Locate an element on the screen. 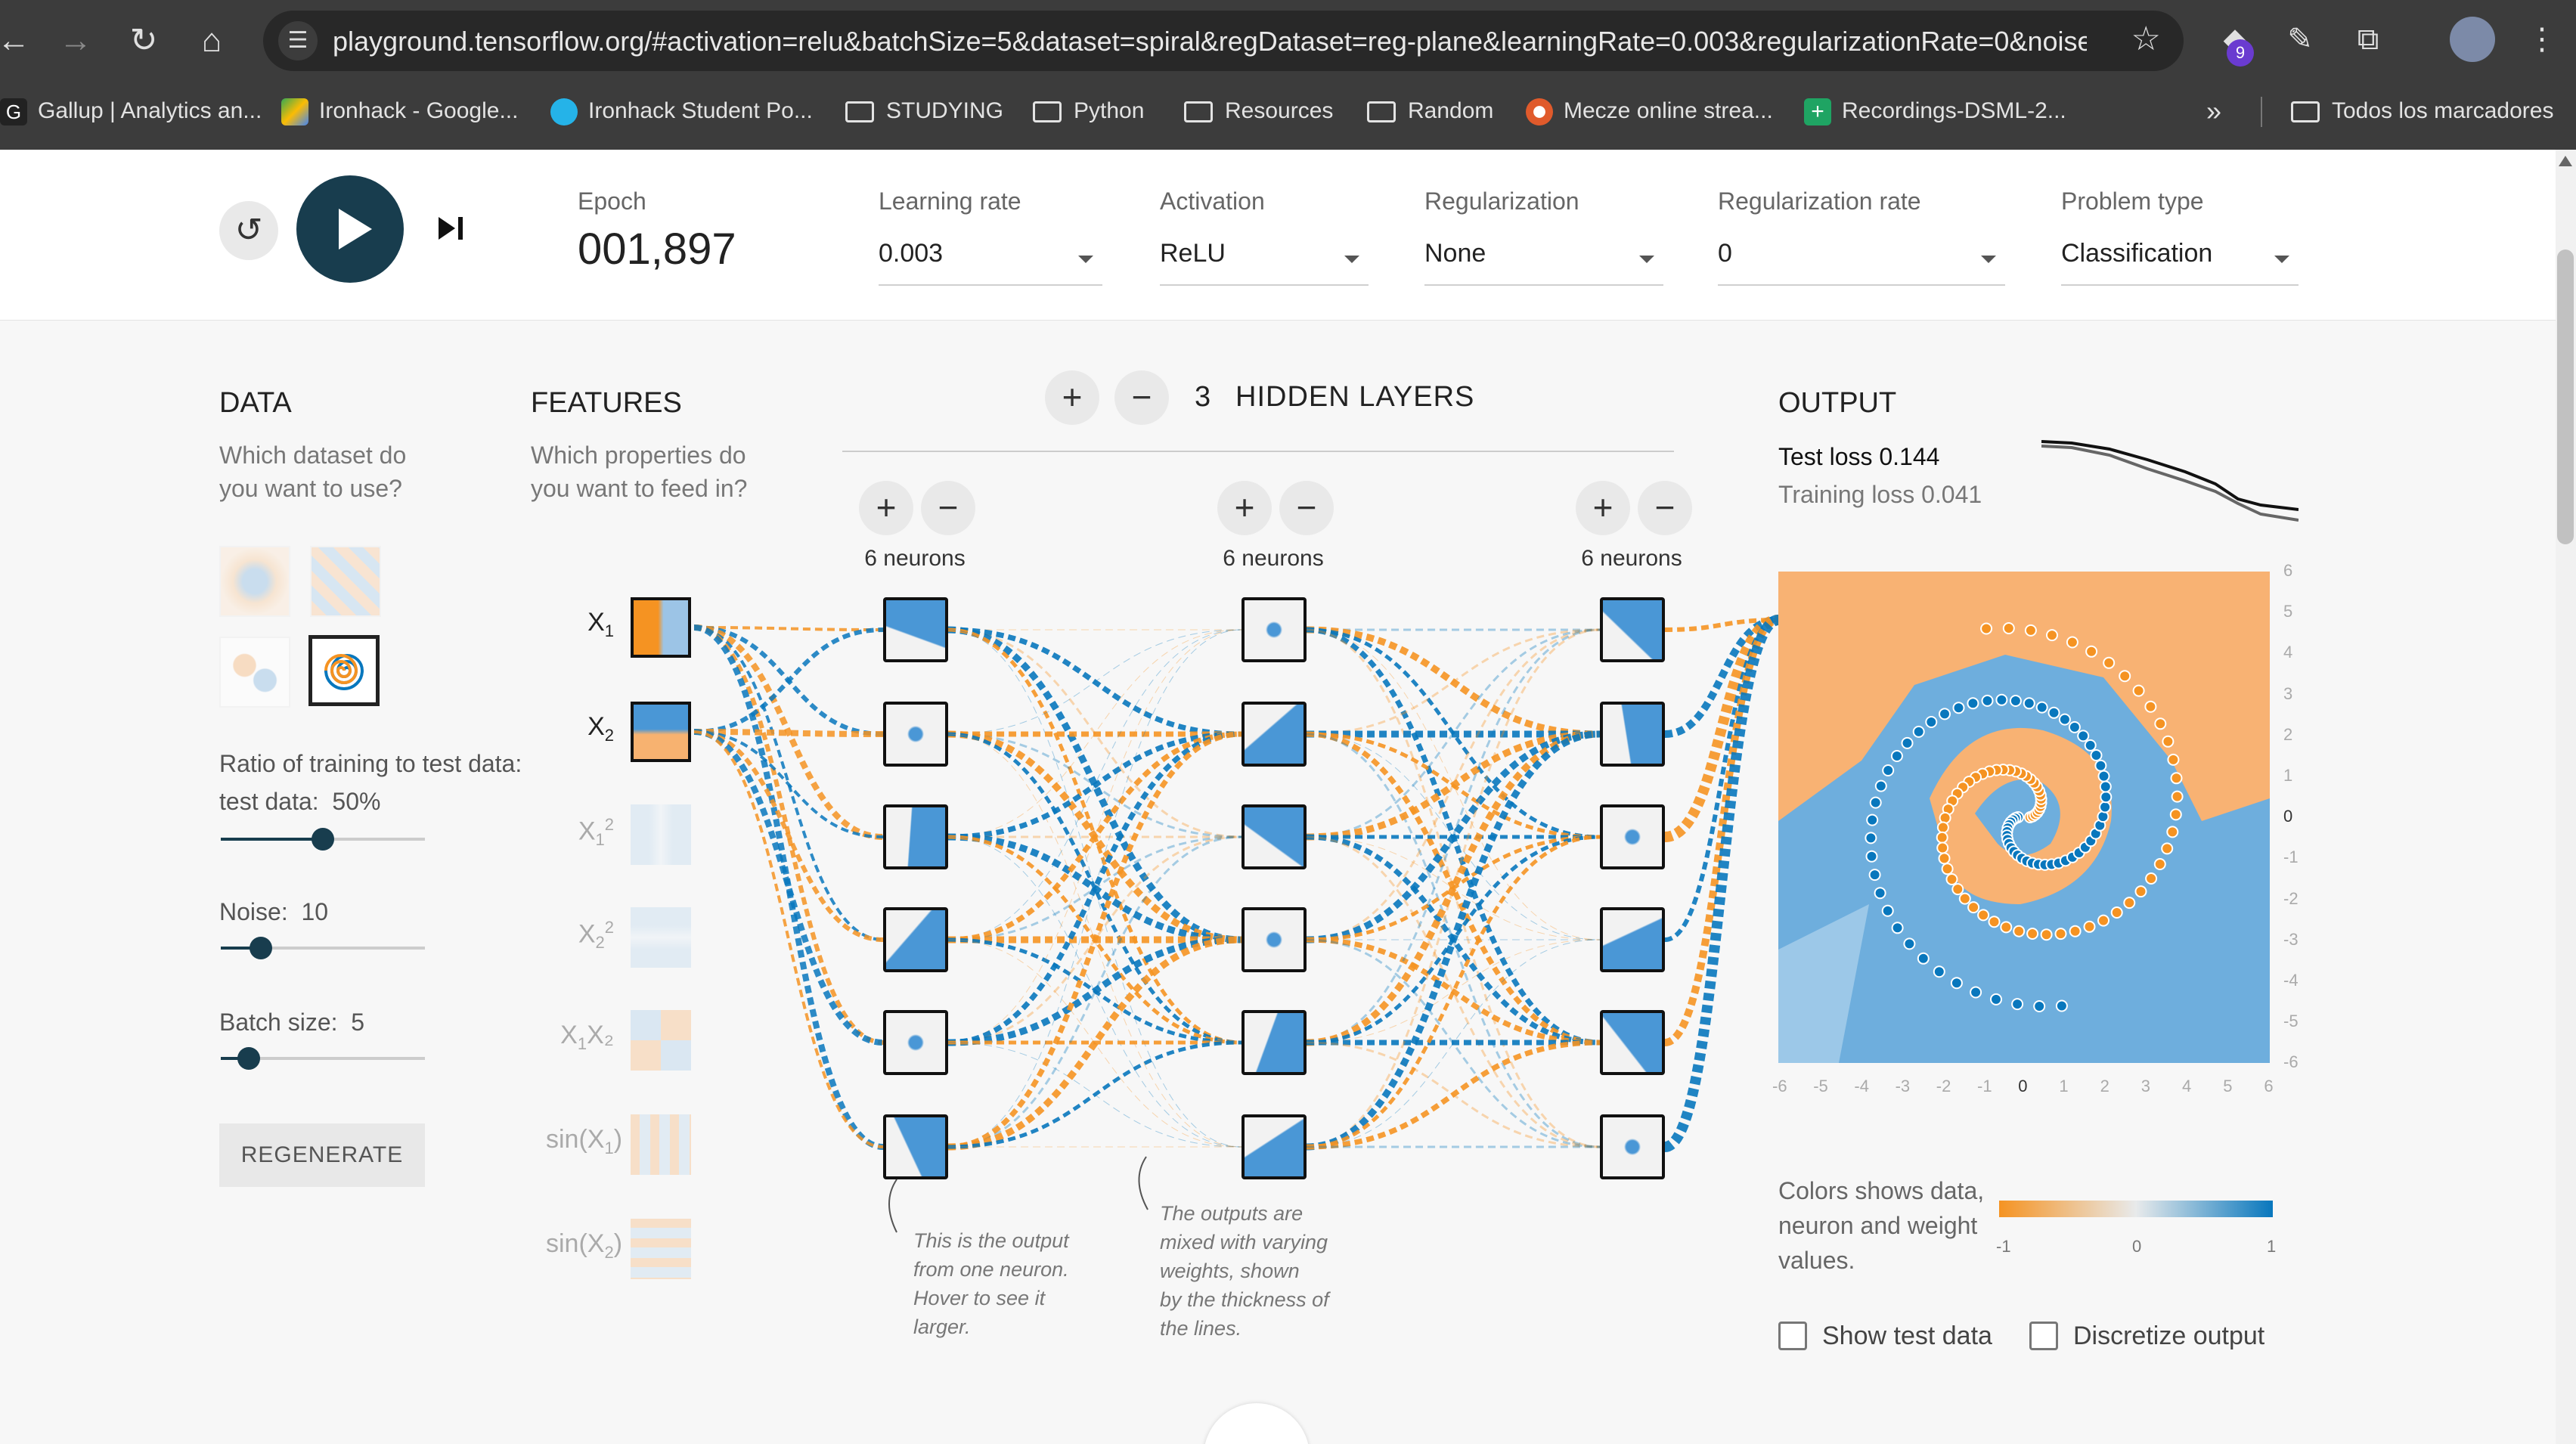 The width and height of the screenshot is (2576, 1444). dataset-circle is located at coordinates (254, 581).